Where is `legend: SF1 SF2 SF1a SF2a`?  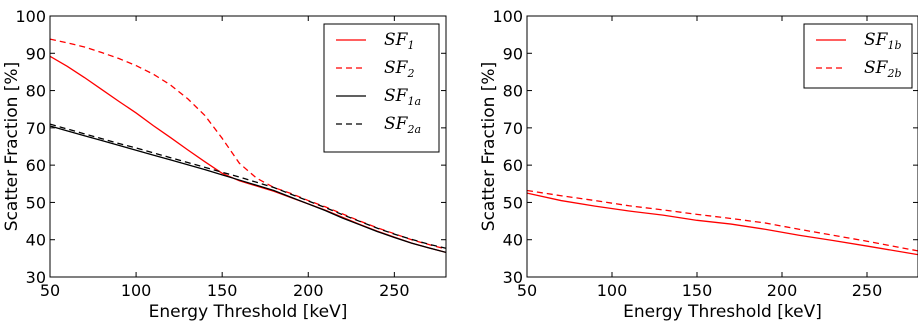
legend: SF1 SF2 SF1a SF2a is located at coordinates (381, 88).